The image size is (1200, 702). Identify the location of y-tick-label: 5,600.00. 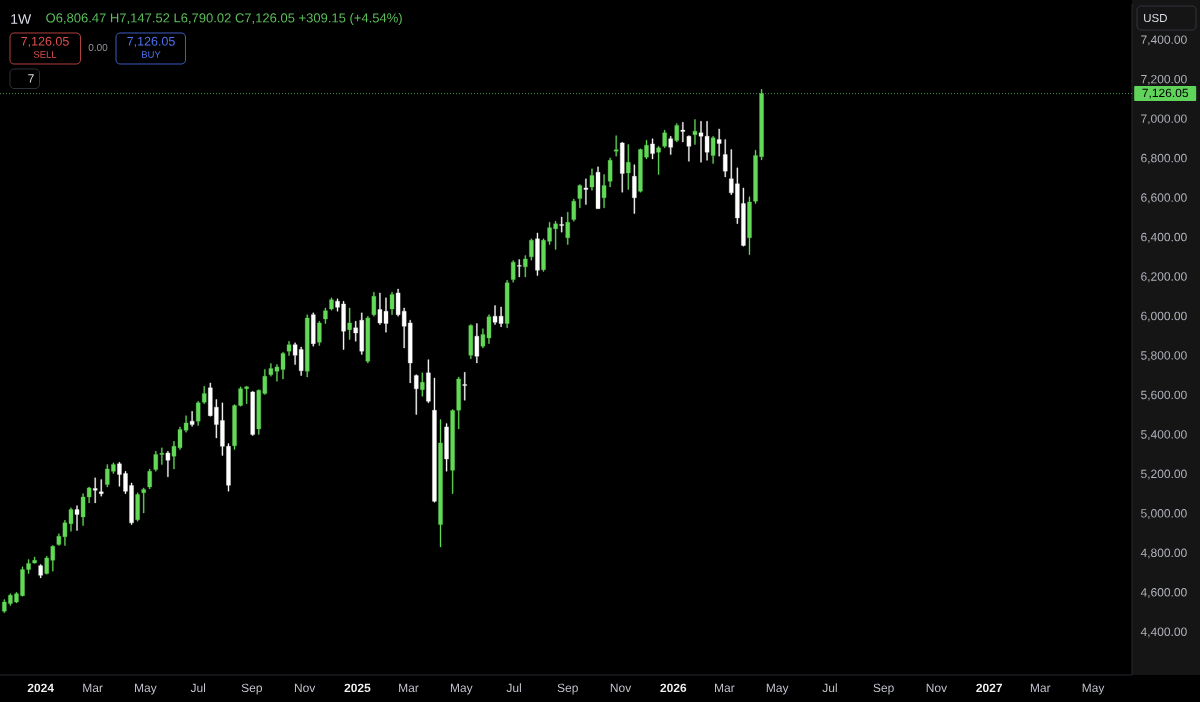
(1164, 395).